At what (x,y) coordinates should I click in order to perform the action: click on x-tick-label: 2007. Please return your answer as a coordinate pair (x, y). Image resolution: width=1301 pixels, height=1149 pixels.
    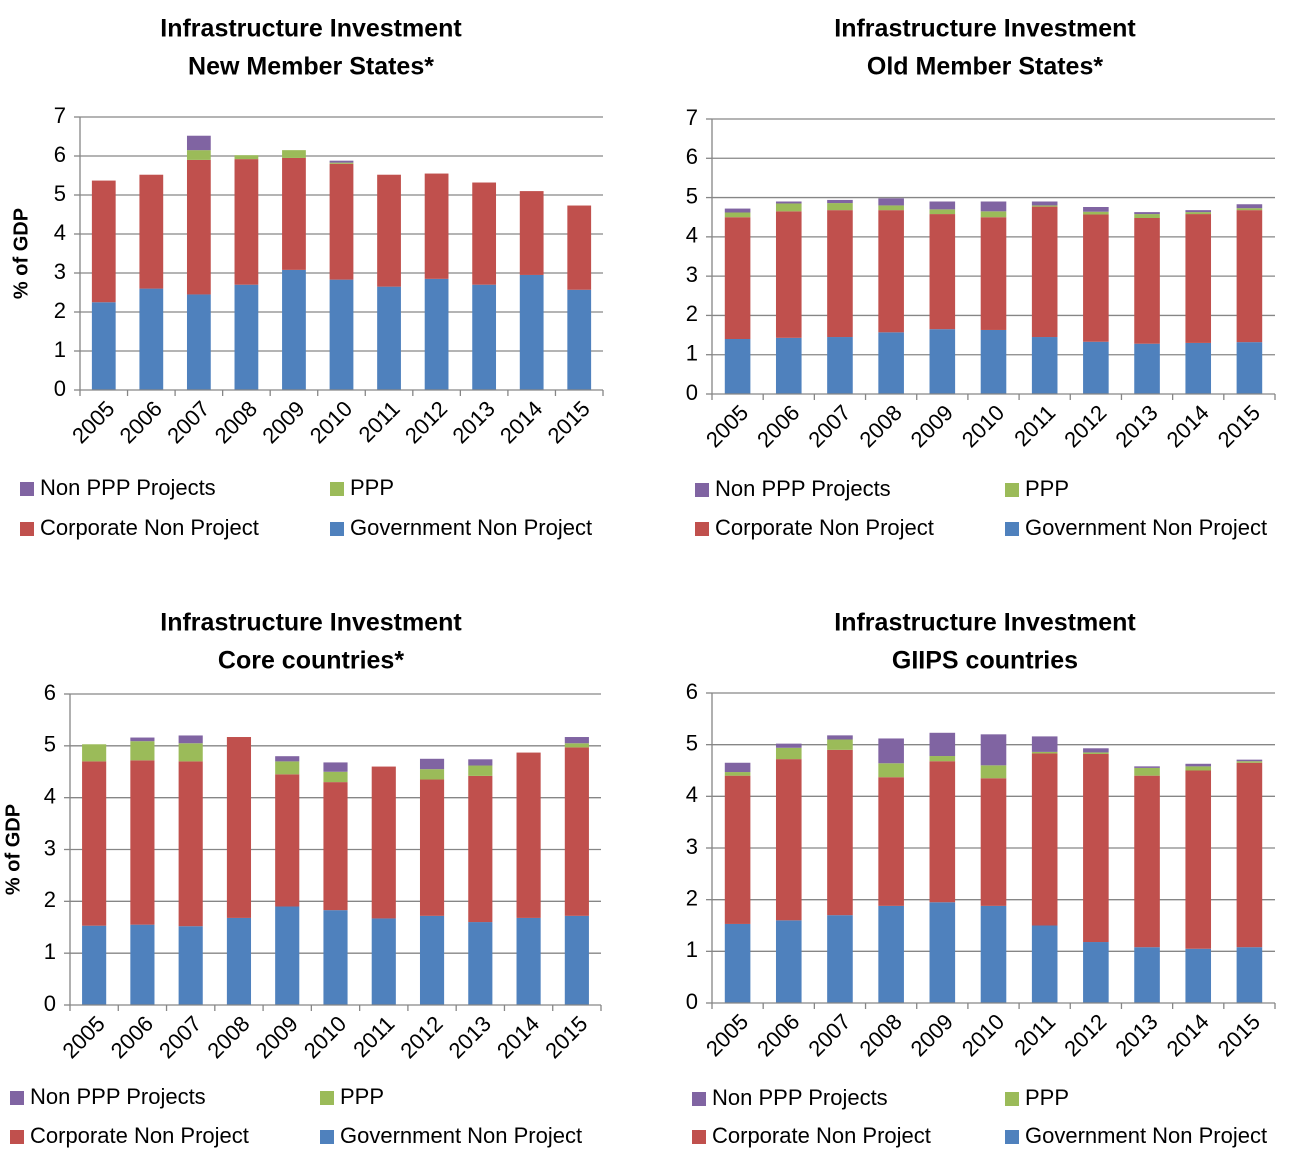
    Looking at the image, I should click on (188, 422).